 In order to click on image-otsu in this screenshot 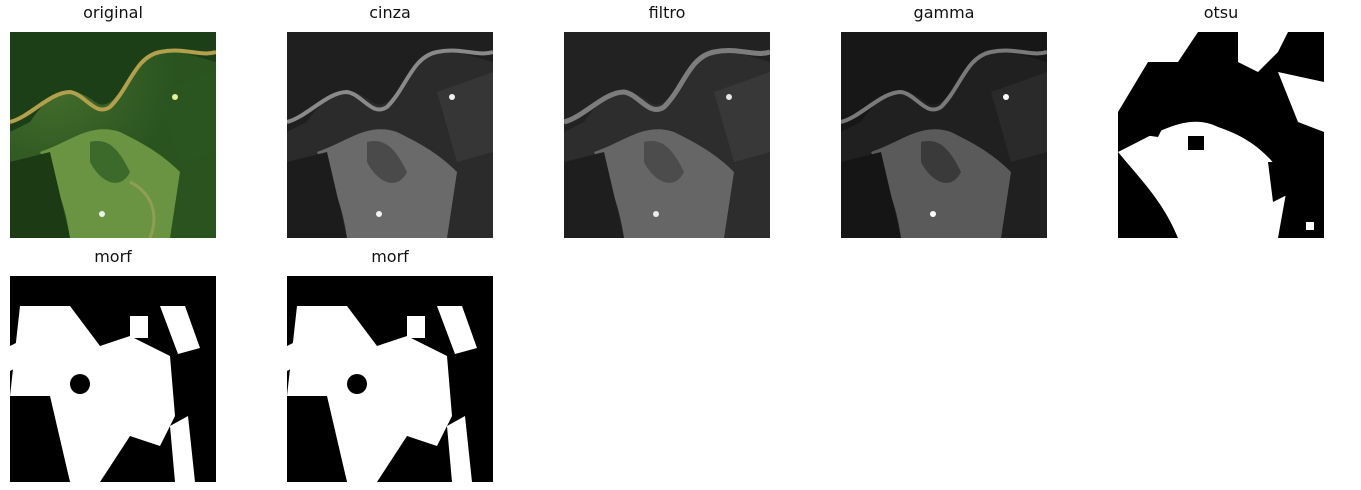, I will do `click(1221, 135)`.